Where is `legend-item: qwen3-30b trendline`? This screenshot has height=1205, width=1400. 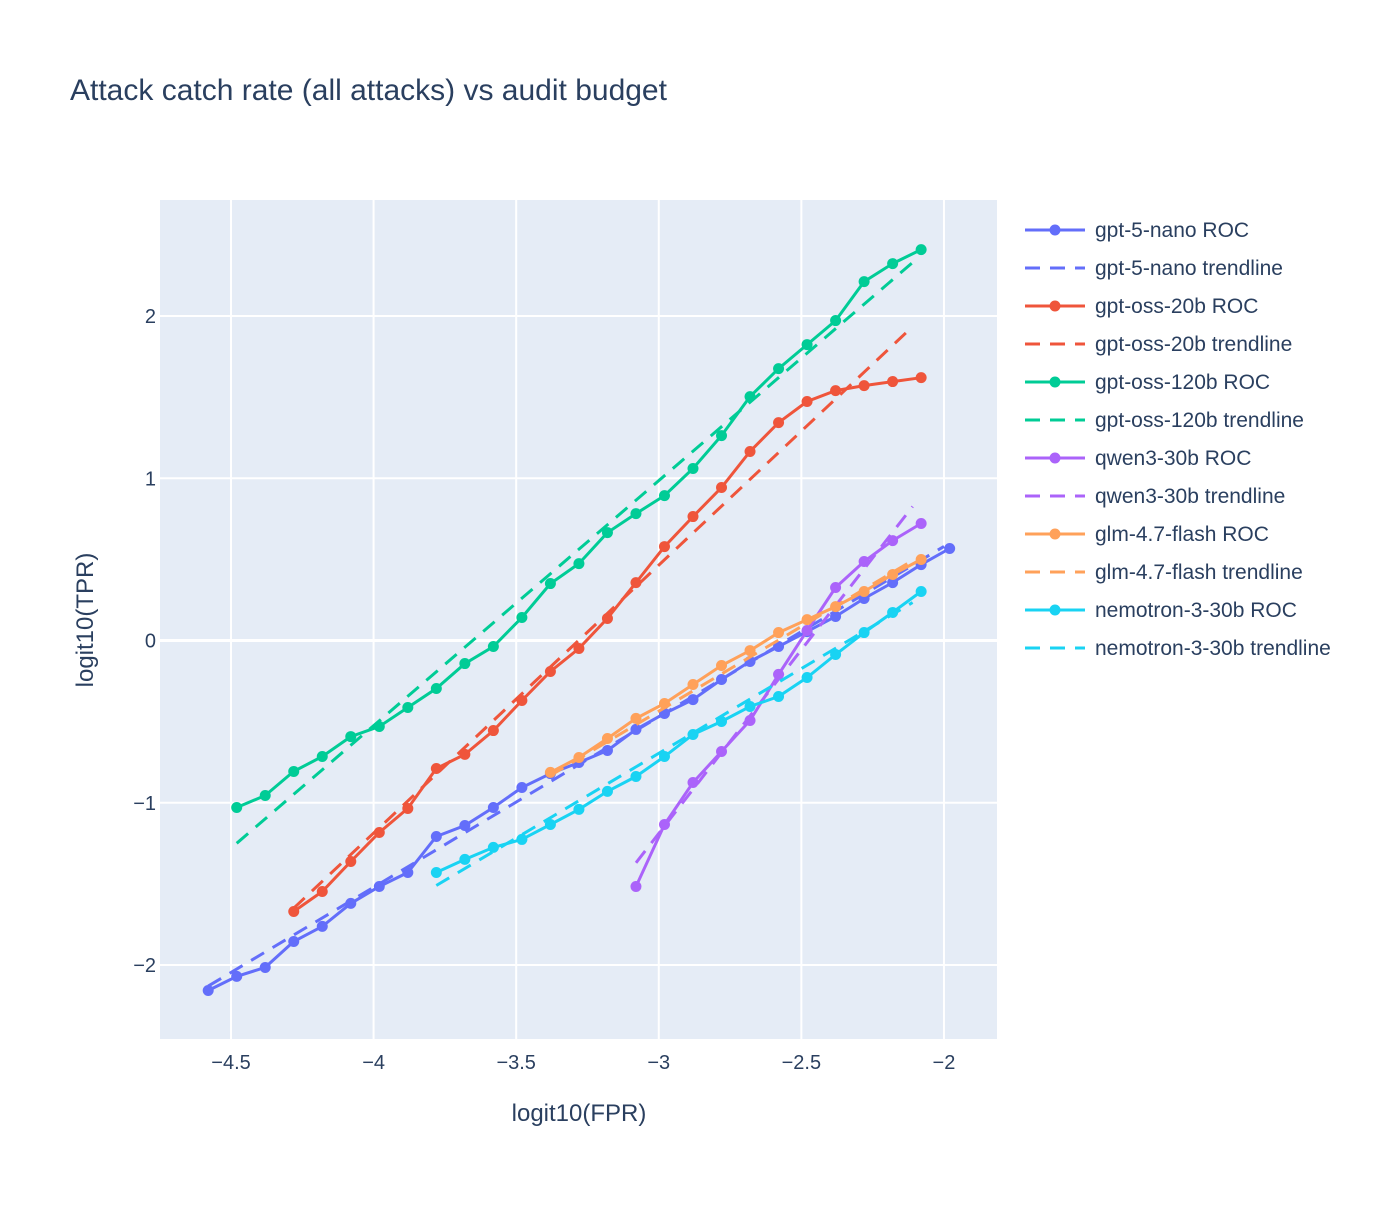
legend-item: qwen3-30b trendline is located at coordinates (1155, 496).